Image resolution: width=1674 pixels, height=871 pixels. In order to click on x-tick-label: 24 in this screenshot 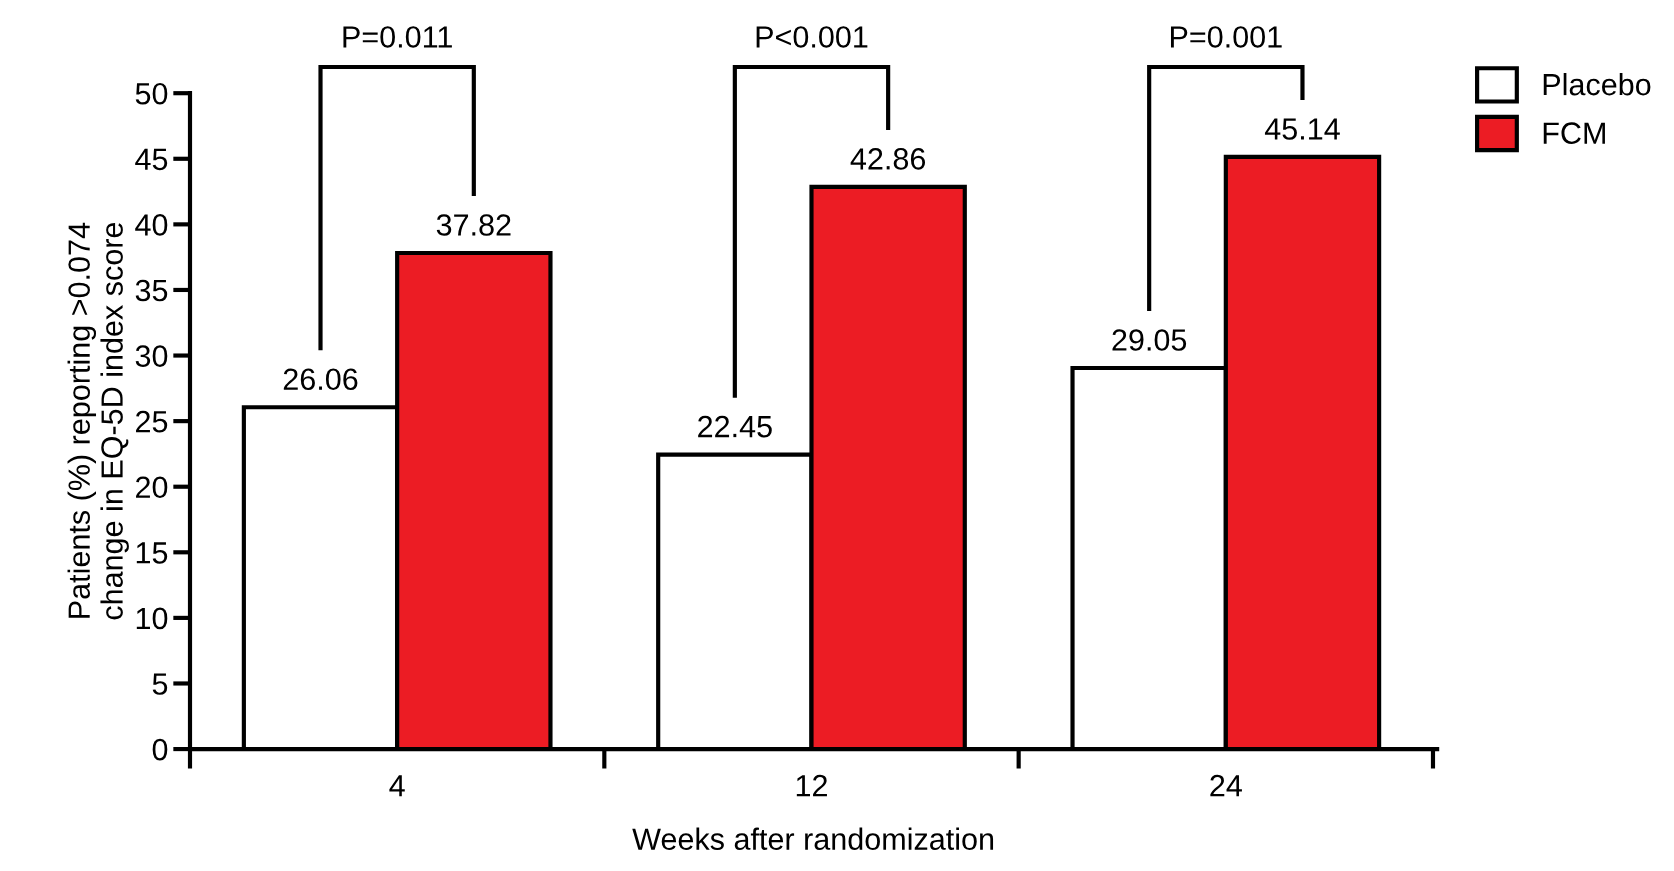, I will do `click(1226, 785)`.